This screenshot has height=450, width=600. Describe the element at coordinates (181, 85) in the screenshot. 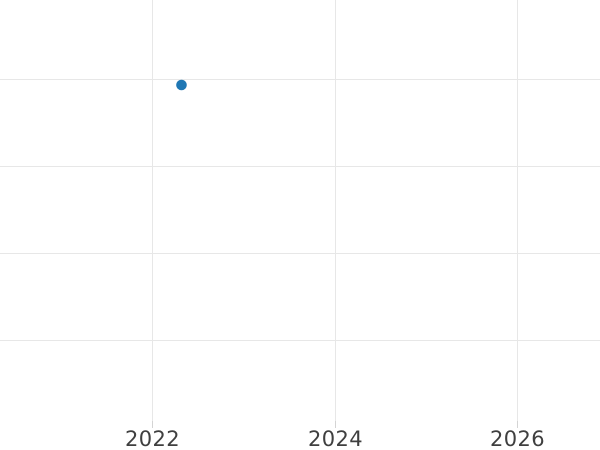

I see `data-point` at that location.